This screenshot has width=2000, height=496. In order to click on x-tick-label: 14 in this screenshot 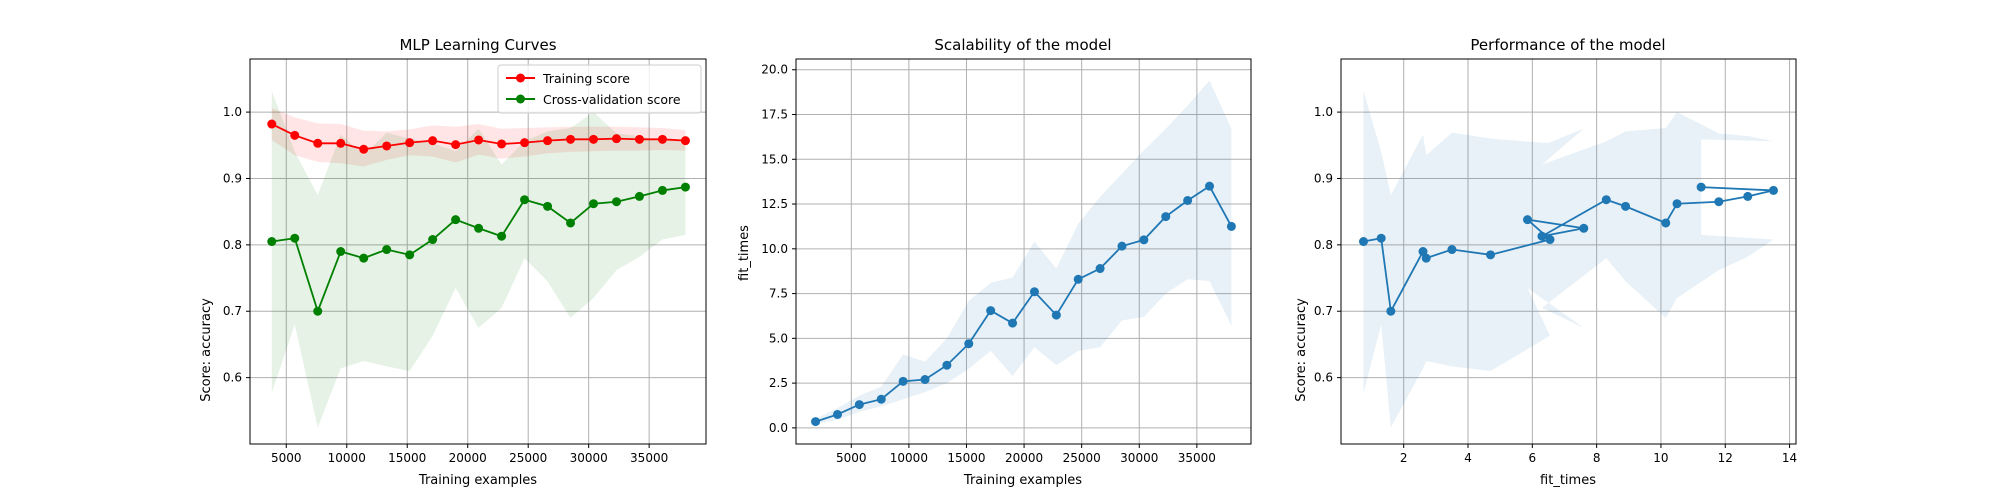, I will do `click(1789, 458)`.